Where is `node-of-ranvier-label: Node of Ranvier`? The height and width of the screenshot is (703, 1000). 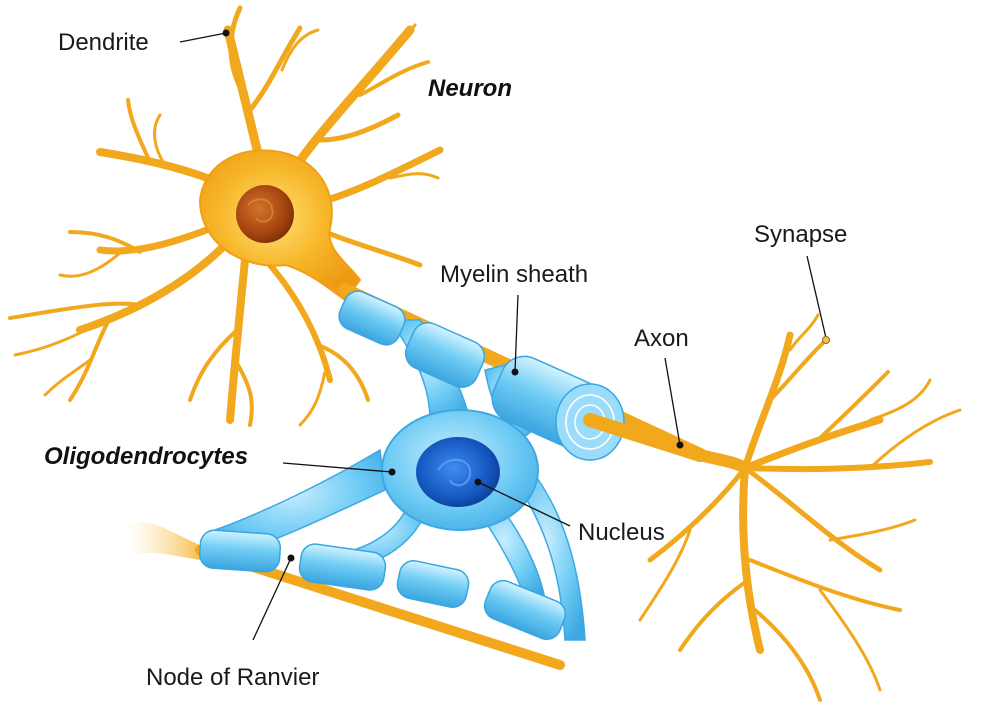 node-of-ranvier-label: Node of Ranvier is located at coordinates (232, 677).